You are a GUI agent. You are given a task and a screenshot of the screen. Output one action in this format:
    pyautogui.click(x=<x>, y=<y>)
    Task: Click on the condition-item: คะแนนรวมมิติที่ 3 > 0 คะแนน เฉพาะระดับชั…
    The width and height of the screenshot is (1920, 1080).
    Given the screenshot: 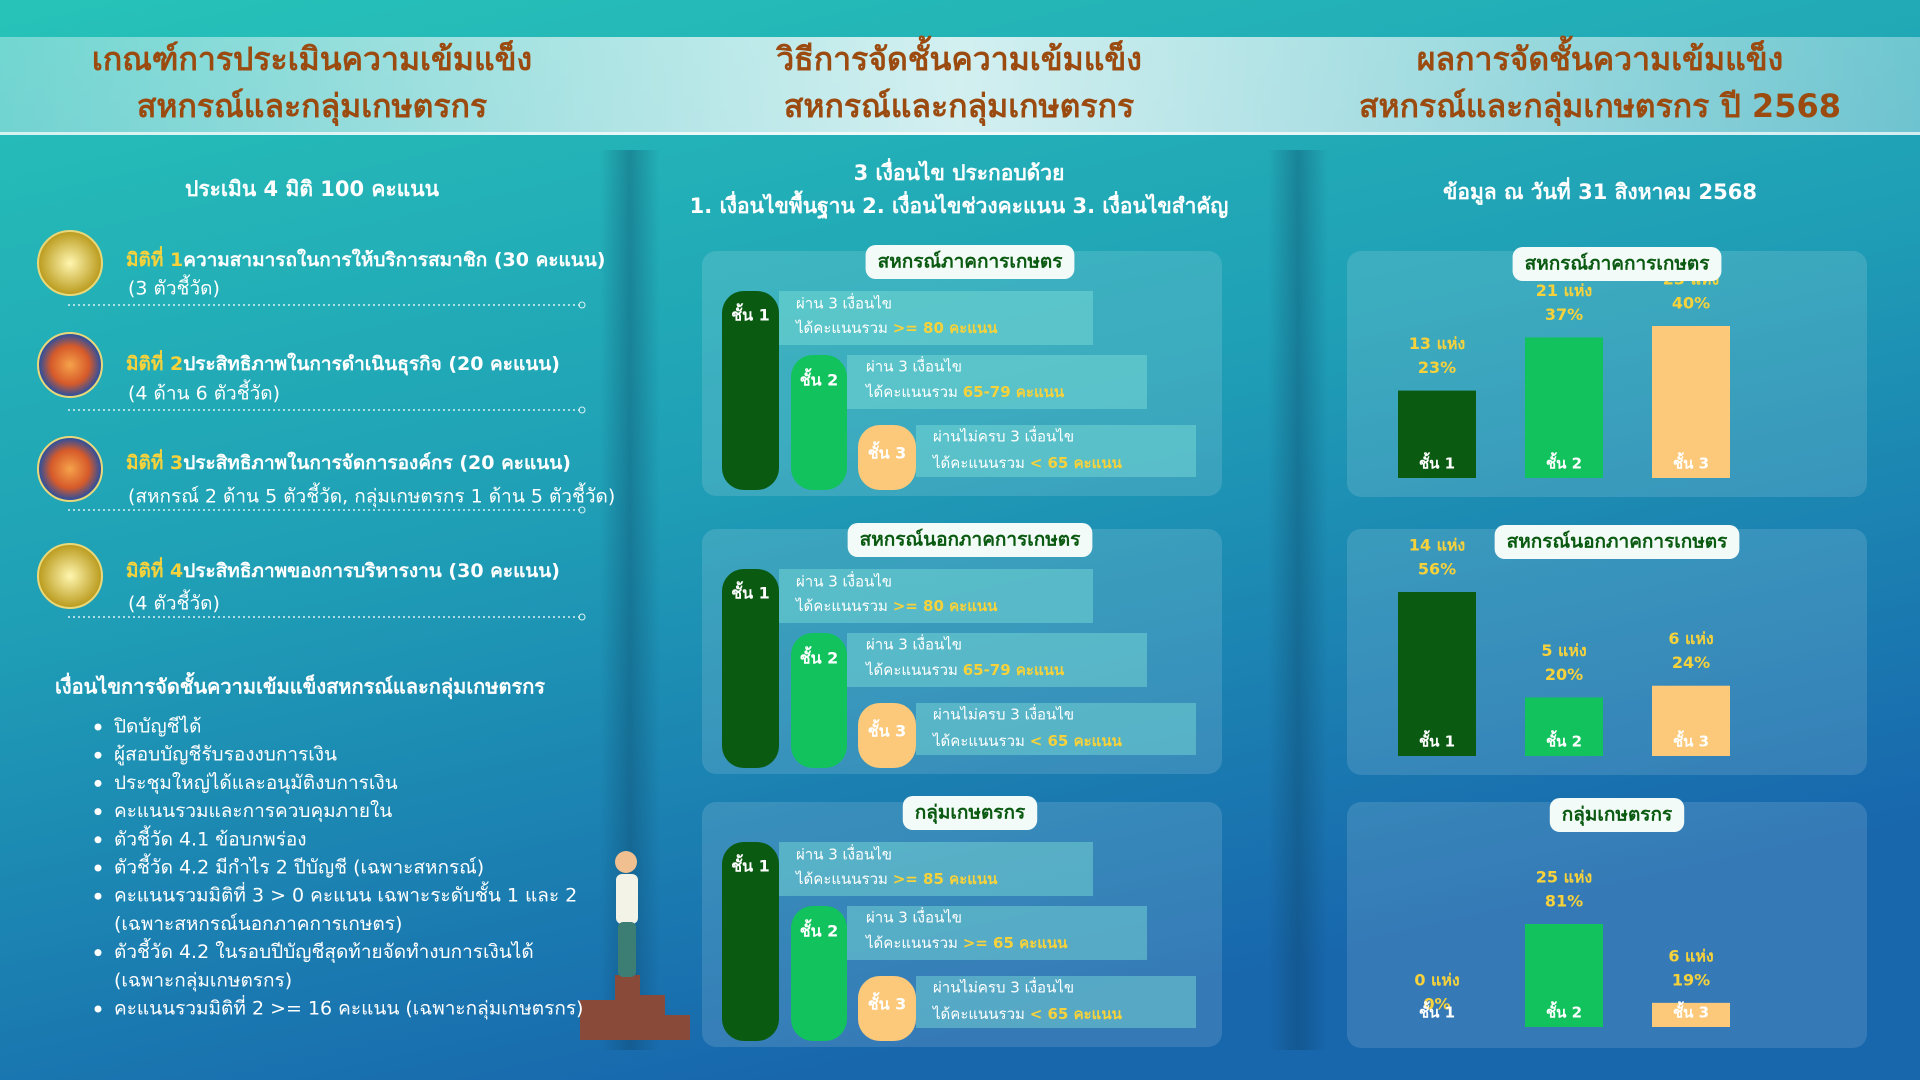 What is the action you would take?
    pyautogui.click(x=345, y=894)
    